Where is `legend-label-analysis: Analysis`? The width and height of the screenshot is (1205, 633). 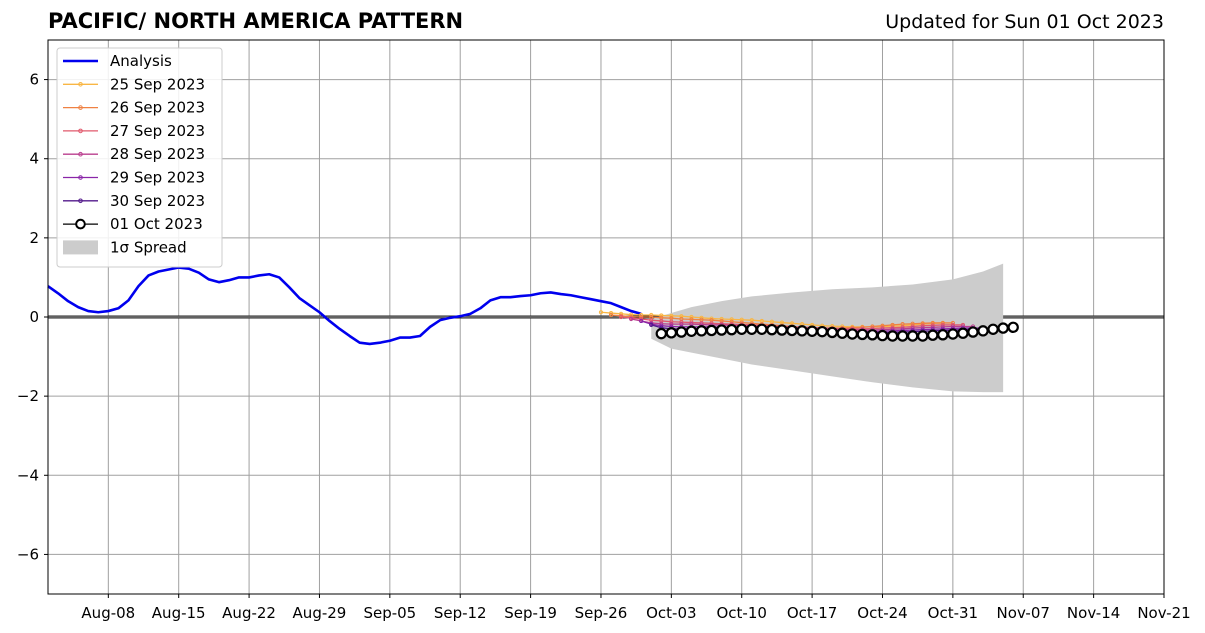 legend-label-analysis: Analysis is located at coordinates (141, 61).